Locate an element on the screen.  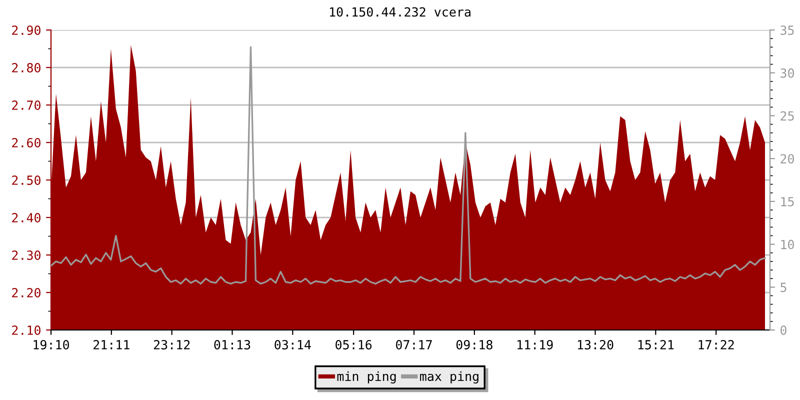
y-tick-label: 2.60 is located at coordinates (26, 143).